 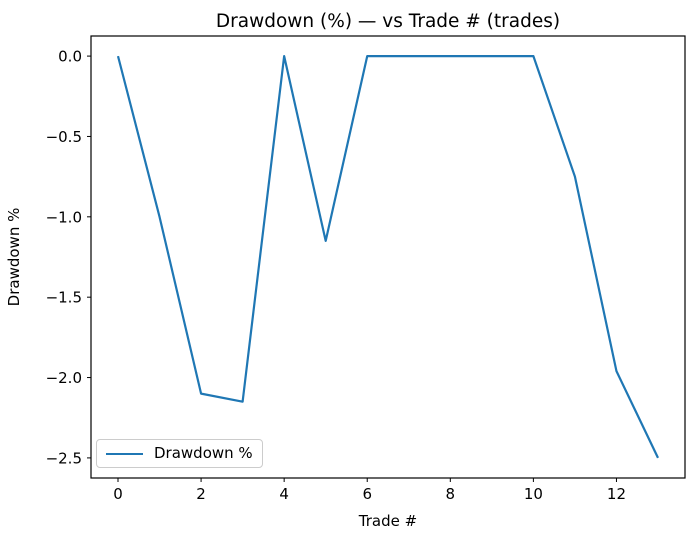 What do you see at coordinates (118, 494) in the screenshot?
I see `x-tick-label: 0` at bounding box center [118, 494].